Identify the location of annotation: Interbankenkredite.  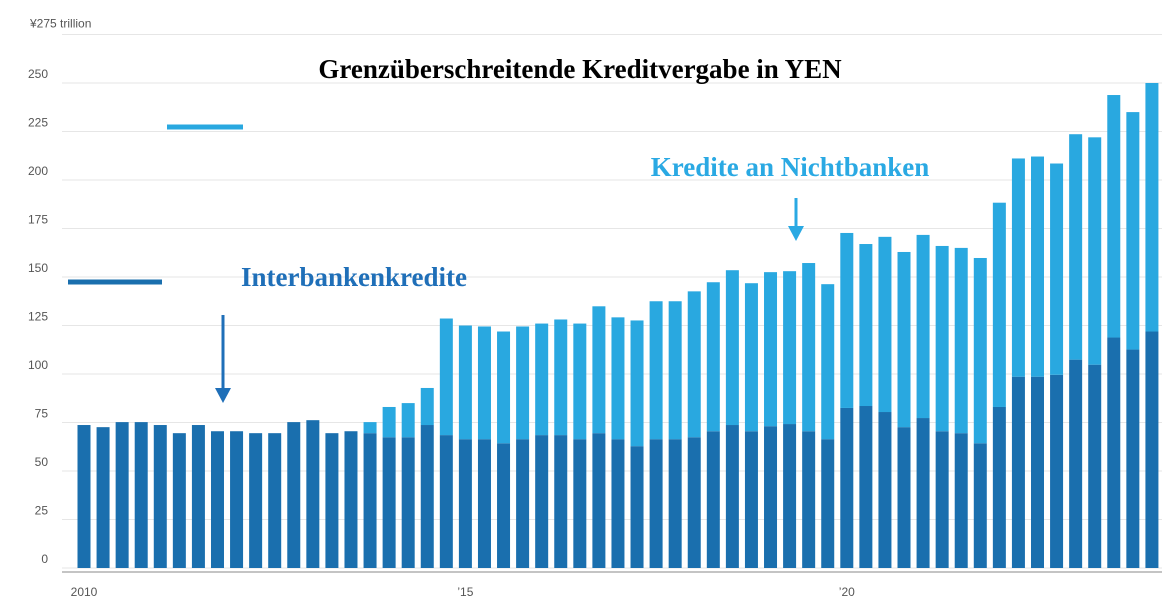
(354, 277).